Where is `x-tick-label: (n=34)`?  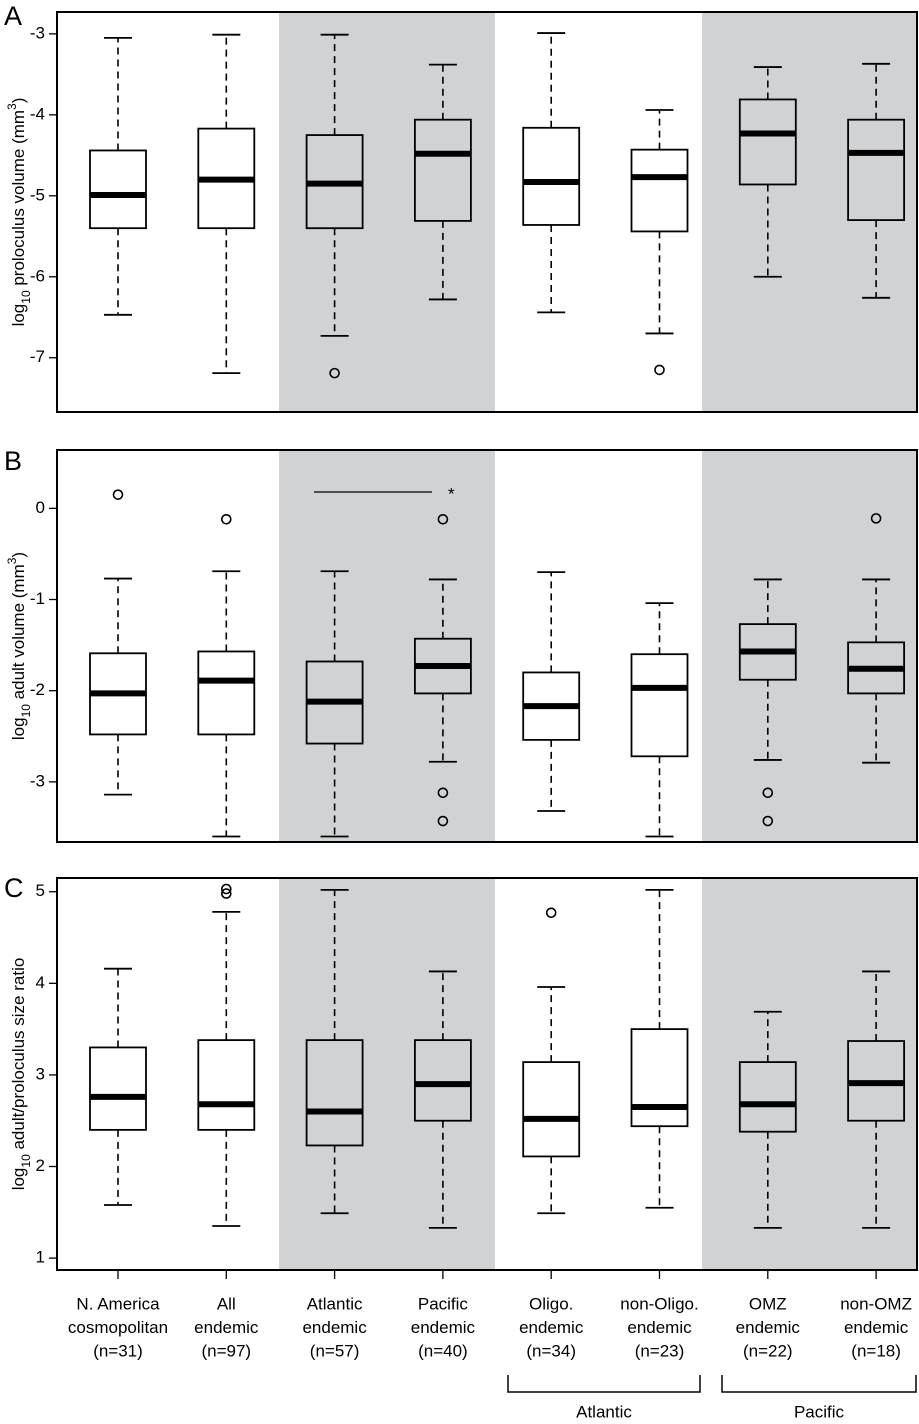
x-tick-label: (n=34) is located at coordinates (551, 1350).